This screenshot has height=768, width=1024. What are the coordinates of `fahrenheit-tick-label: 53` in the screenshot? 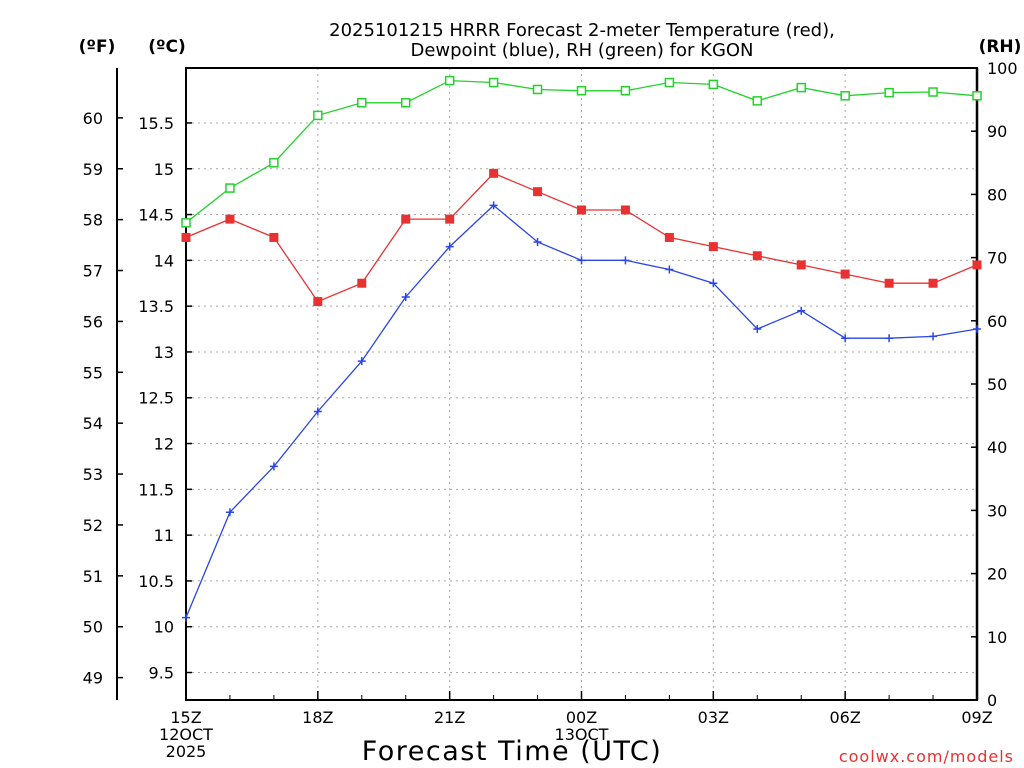 It's located at (93, 474).